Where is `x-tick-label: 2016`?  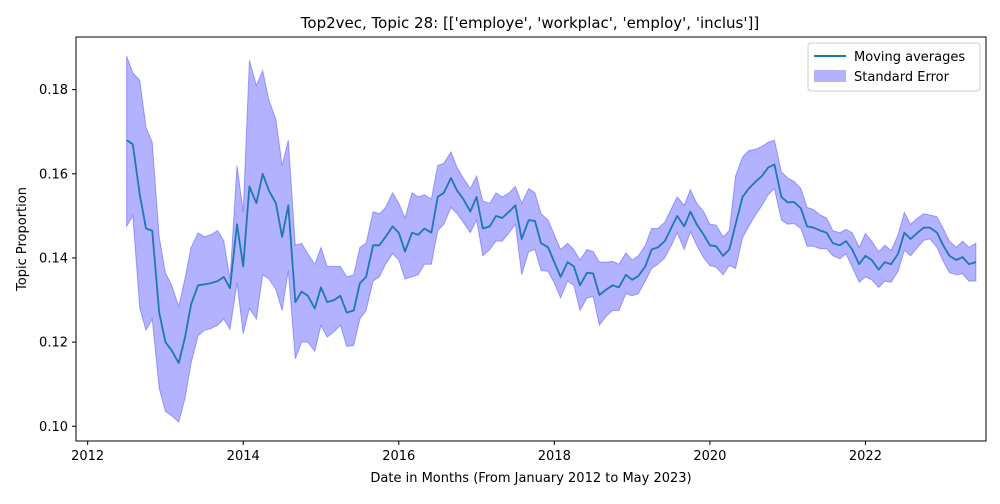
x-tick-label: 2016 is located at coordinates (398, 456).